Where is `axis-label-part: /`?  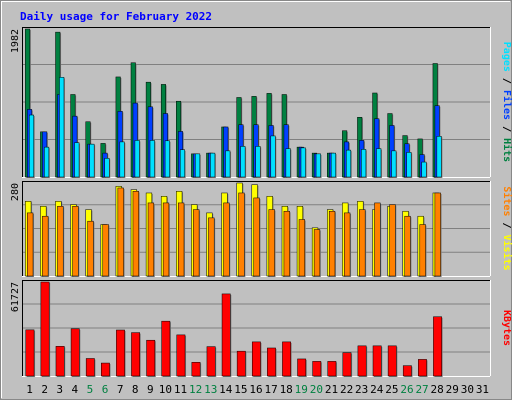 axis-label-part: / is located at coordinates (506, 81).